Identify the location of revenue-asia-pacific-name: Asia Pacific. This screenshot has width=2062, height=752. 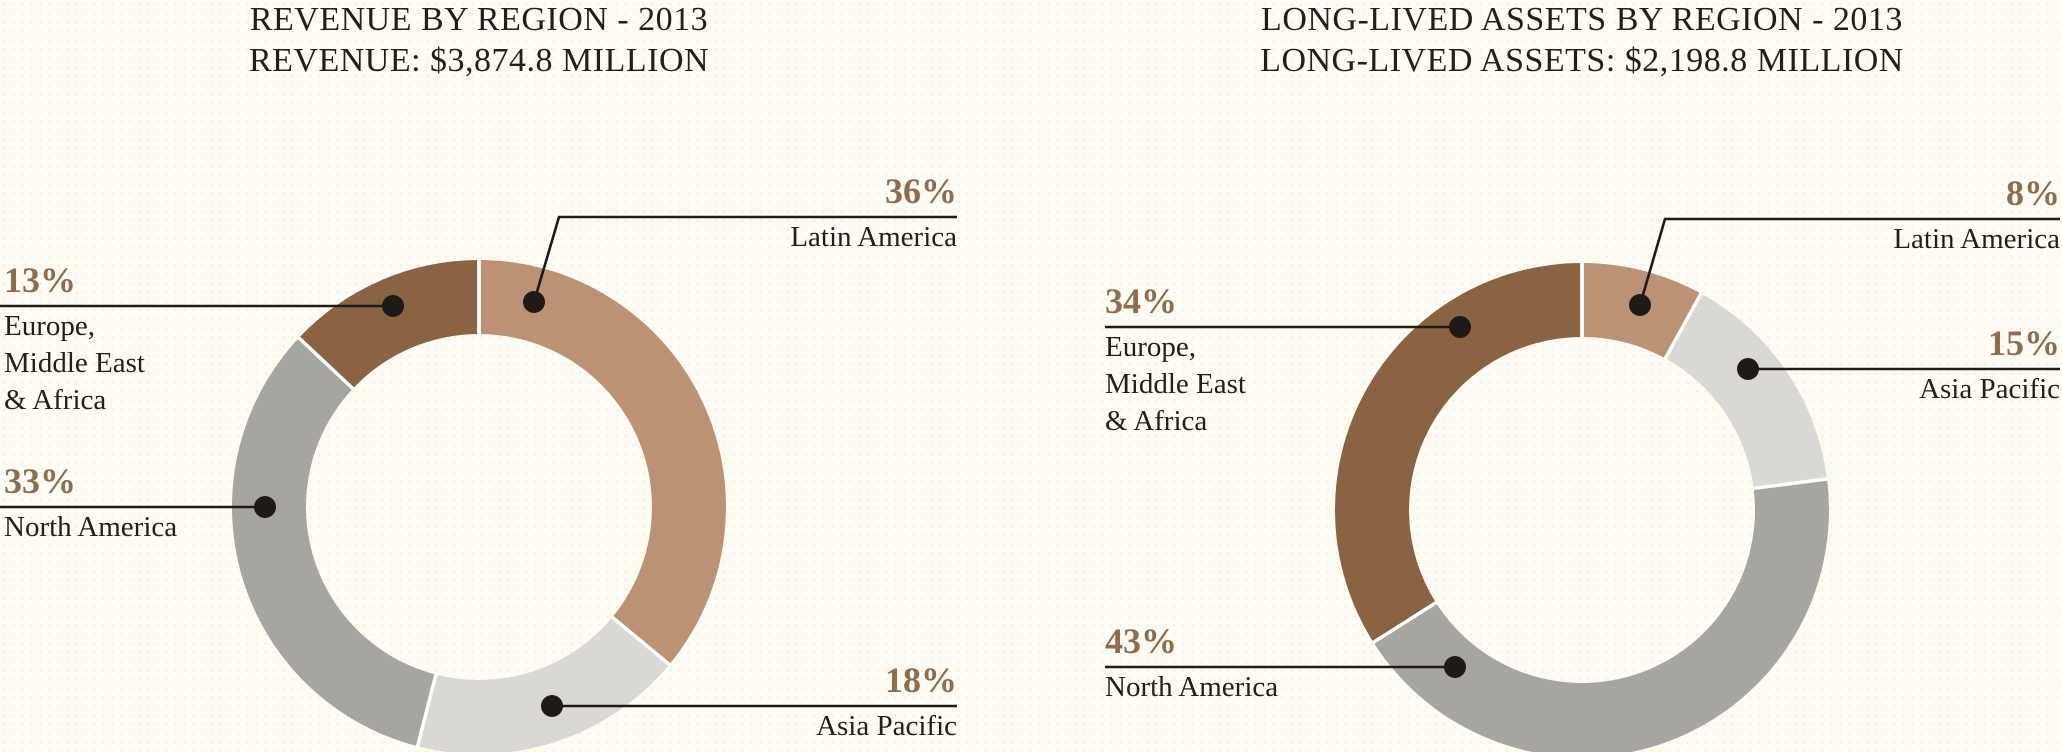
(886, 726).